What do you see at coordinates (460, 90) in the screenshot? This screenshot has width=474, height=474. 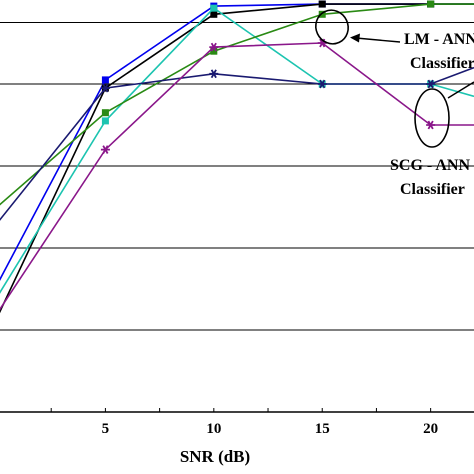 I see `annotation-arrow-scg` at bounding box center [460, 90].